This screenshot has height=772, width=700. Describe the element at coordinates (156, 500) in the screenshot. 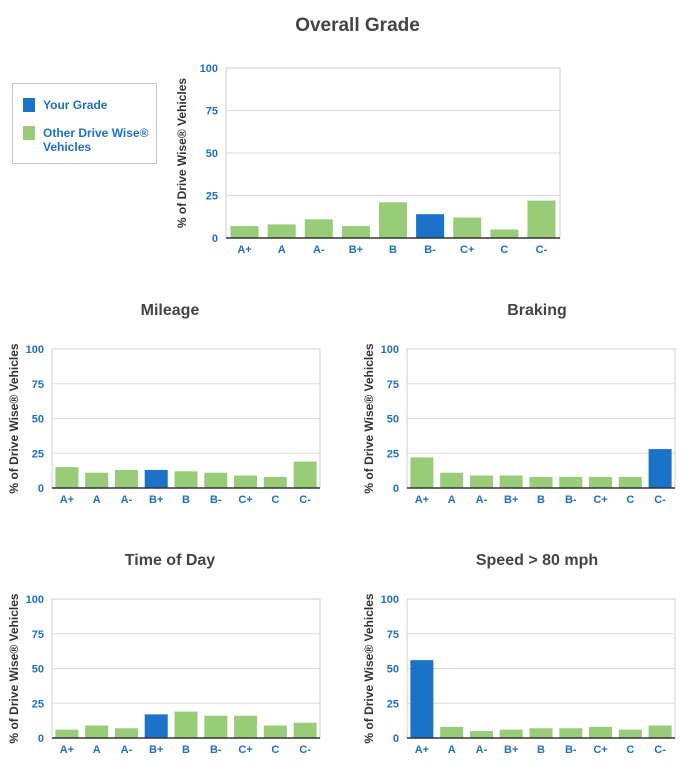

I see `x-tick-label-mileage: B+` at that location.